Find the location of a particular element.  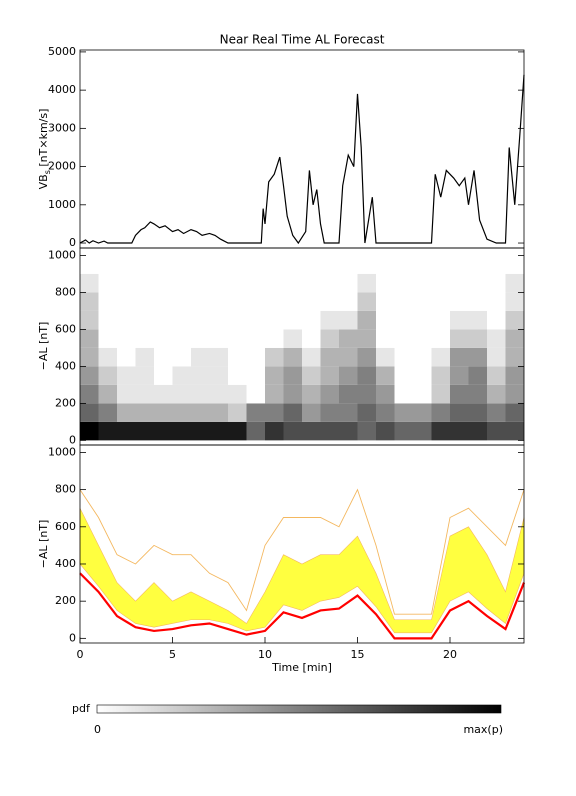

colorbar-tick: max(p) is located at coordinates (483, 729).